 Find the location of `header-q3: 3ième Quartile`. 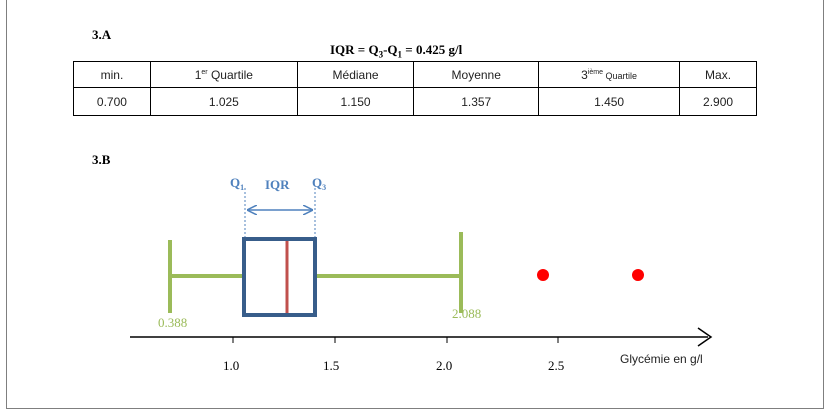

header-q3: 3ième Quartile is located at coordinates (609, 74).